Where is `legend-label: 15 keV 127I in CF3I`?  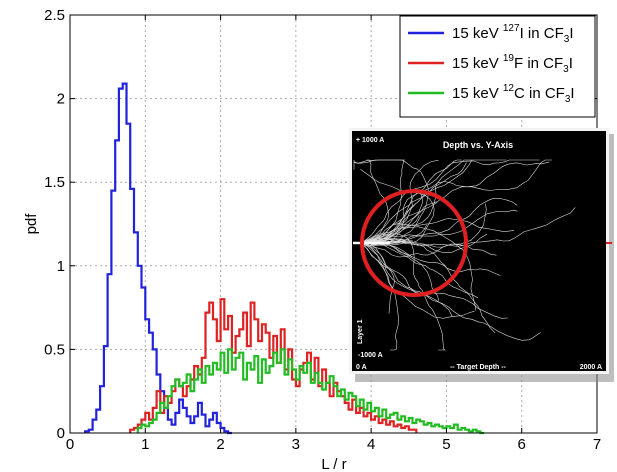 legend-label: 15 keV 127I in CF3I is located at coordinates (512, 34).